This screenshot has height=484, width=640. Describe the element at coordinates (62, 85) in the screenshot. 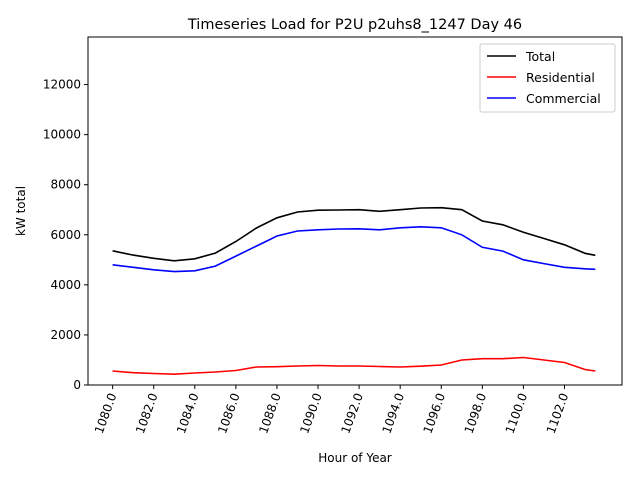

I see `y-tick-label: 12000` at that location.